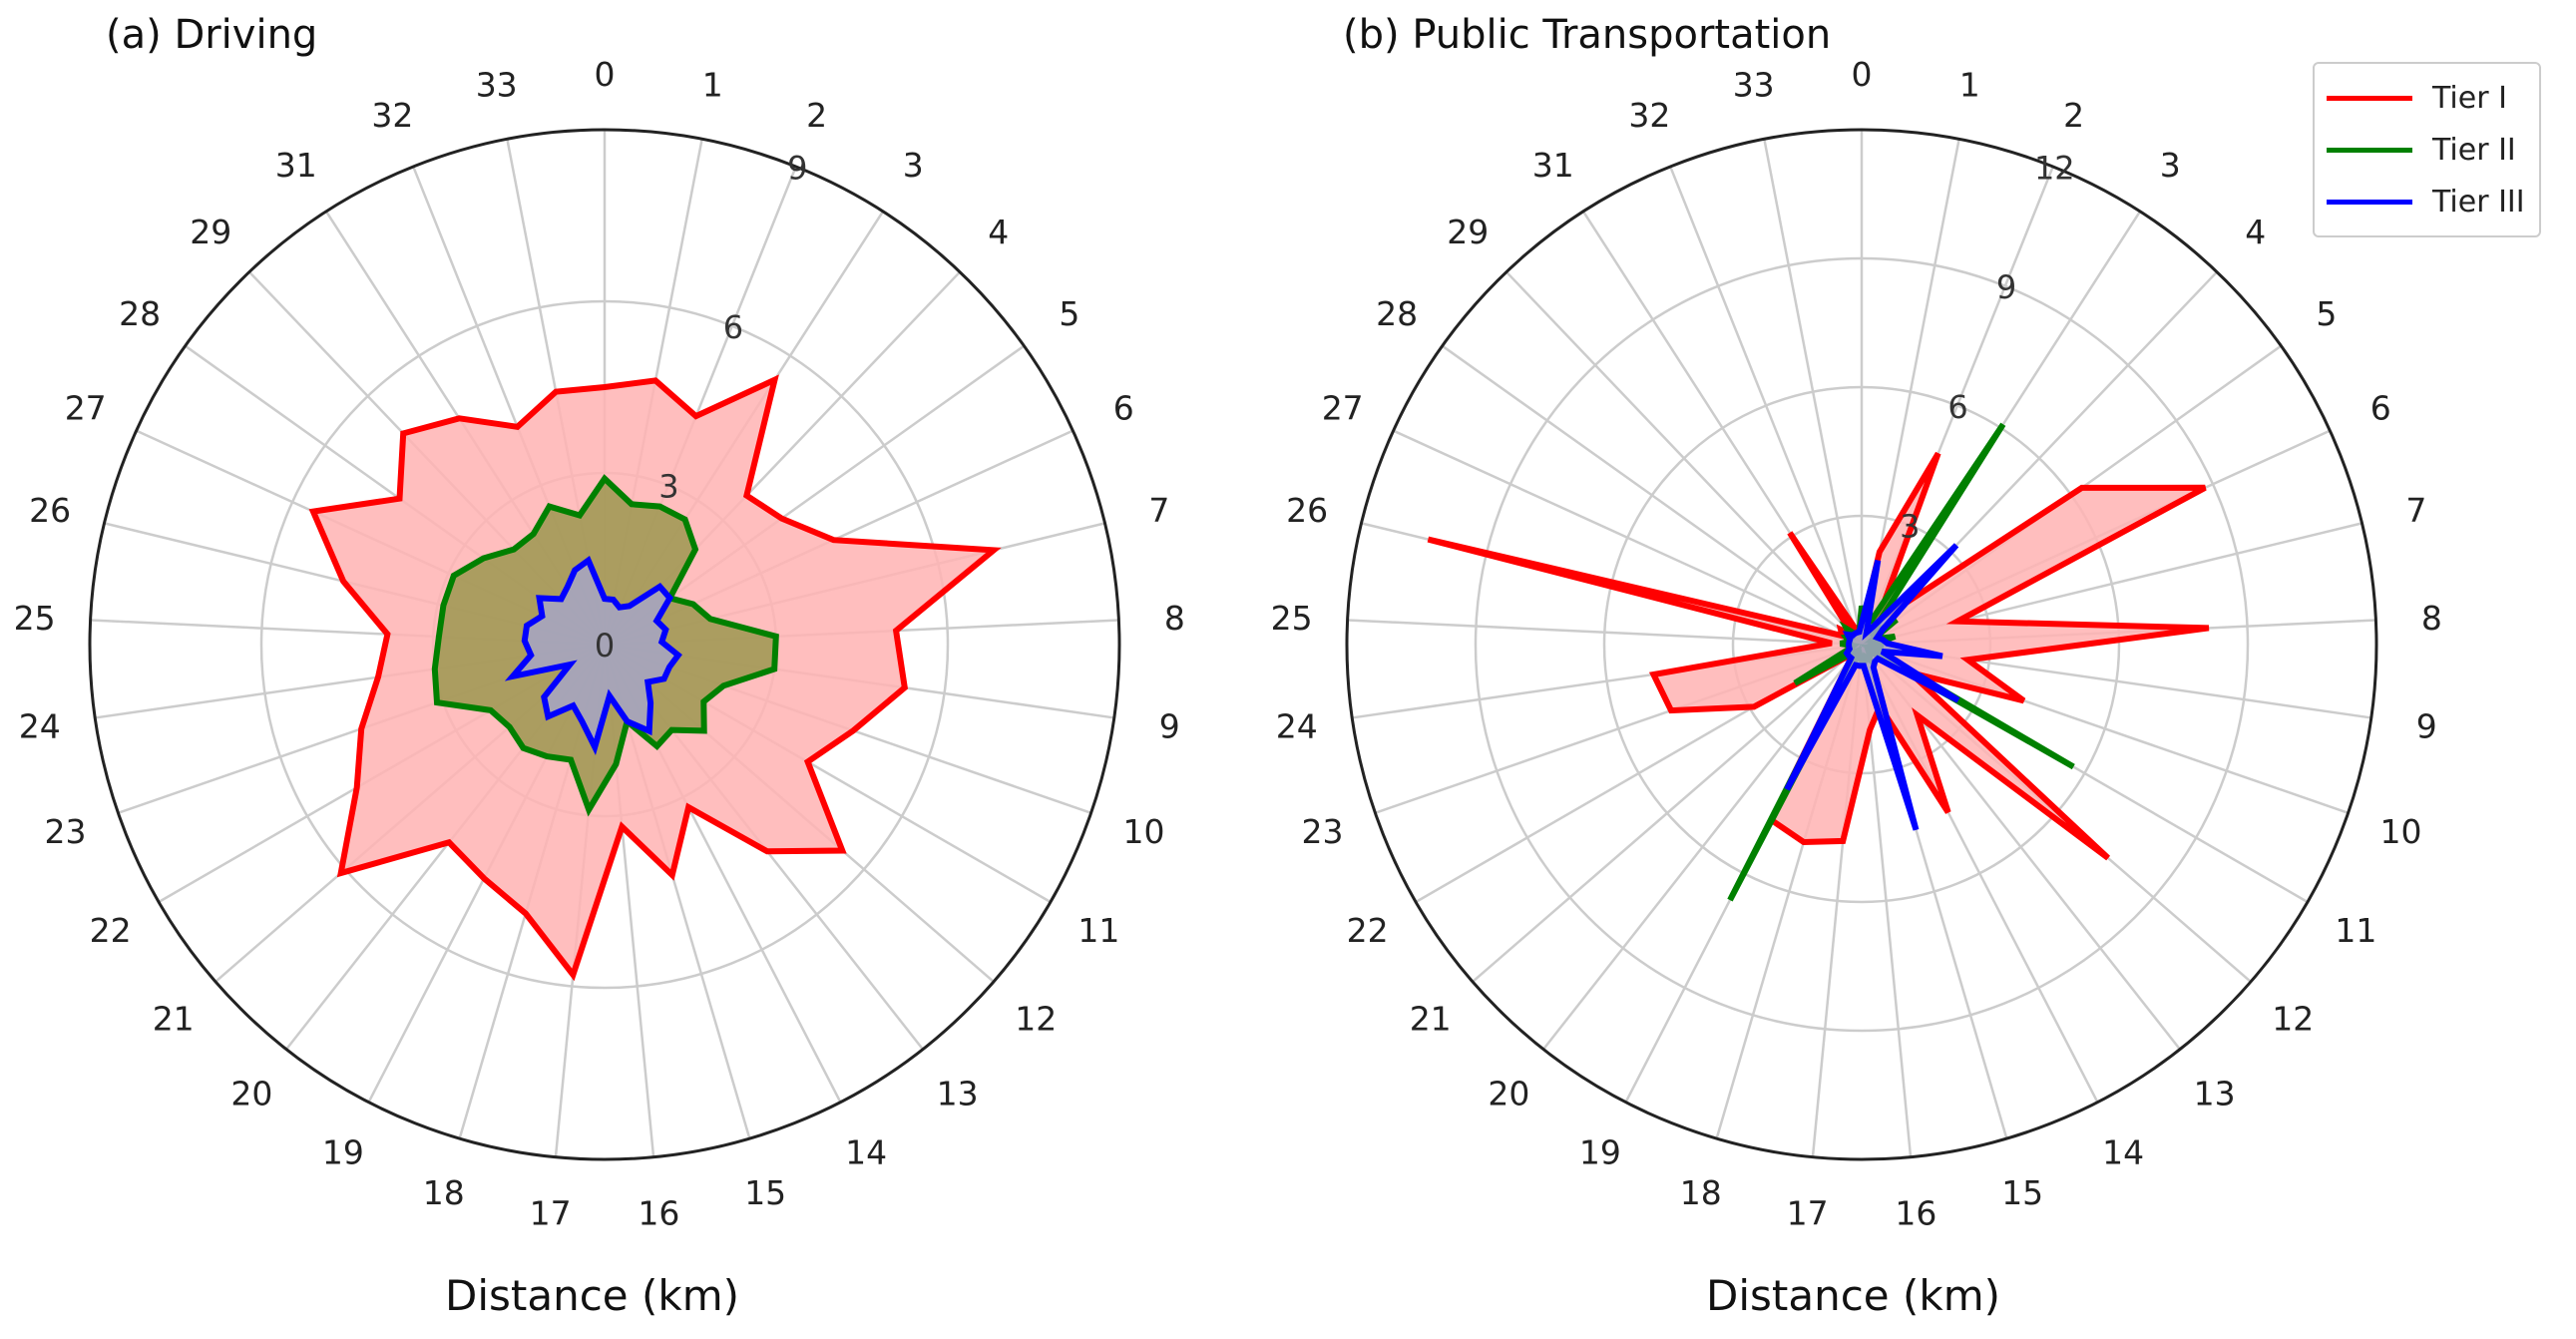 This screenshot has height=1339, width=2576. What do you see at coordinates (1853, 1295) in the screenshot?
I see `x-axis-label-public-transportation: Distance (km)` at bounding box center [1853, 1295].